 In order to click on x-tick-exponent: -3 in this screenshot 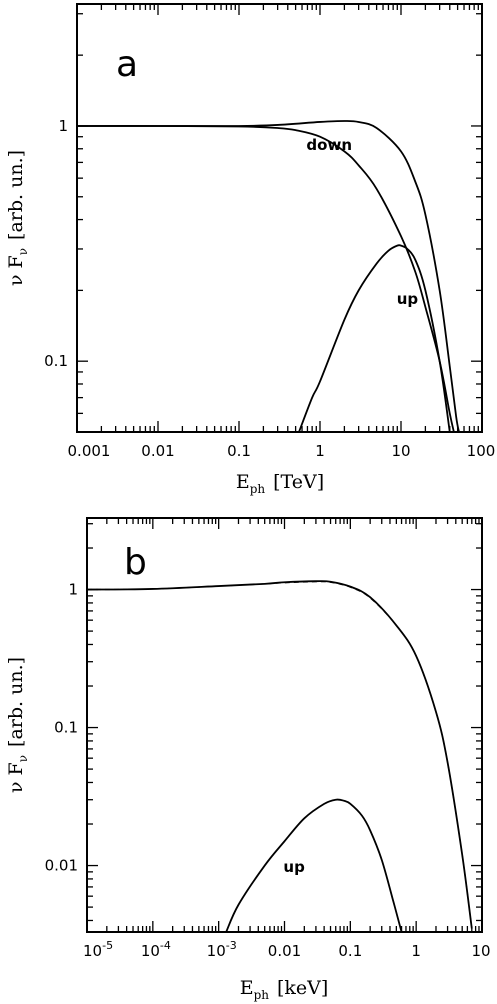, I will do `click(231, 945)`.